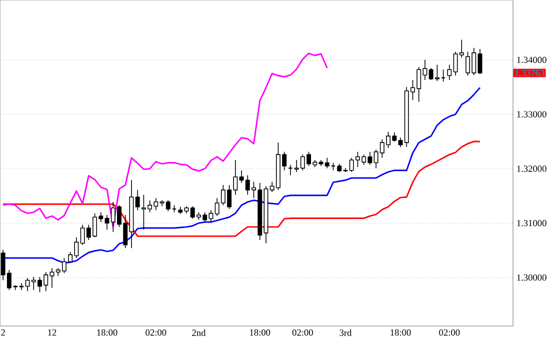  Describe the element at coordinates (3, 332) in the screenshot. I see `x-tick-label: 2` at that location.